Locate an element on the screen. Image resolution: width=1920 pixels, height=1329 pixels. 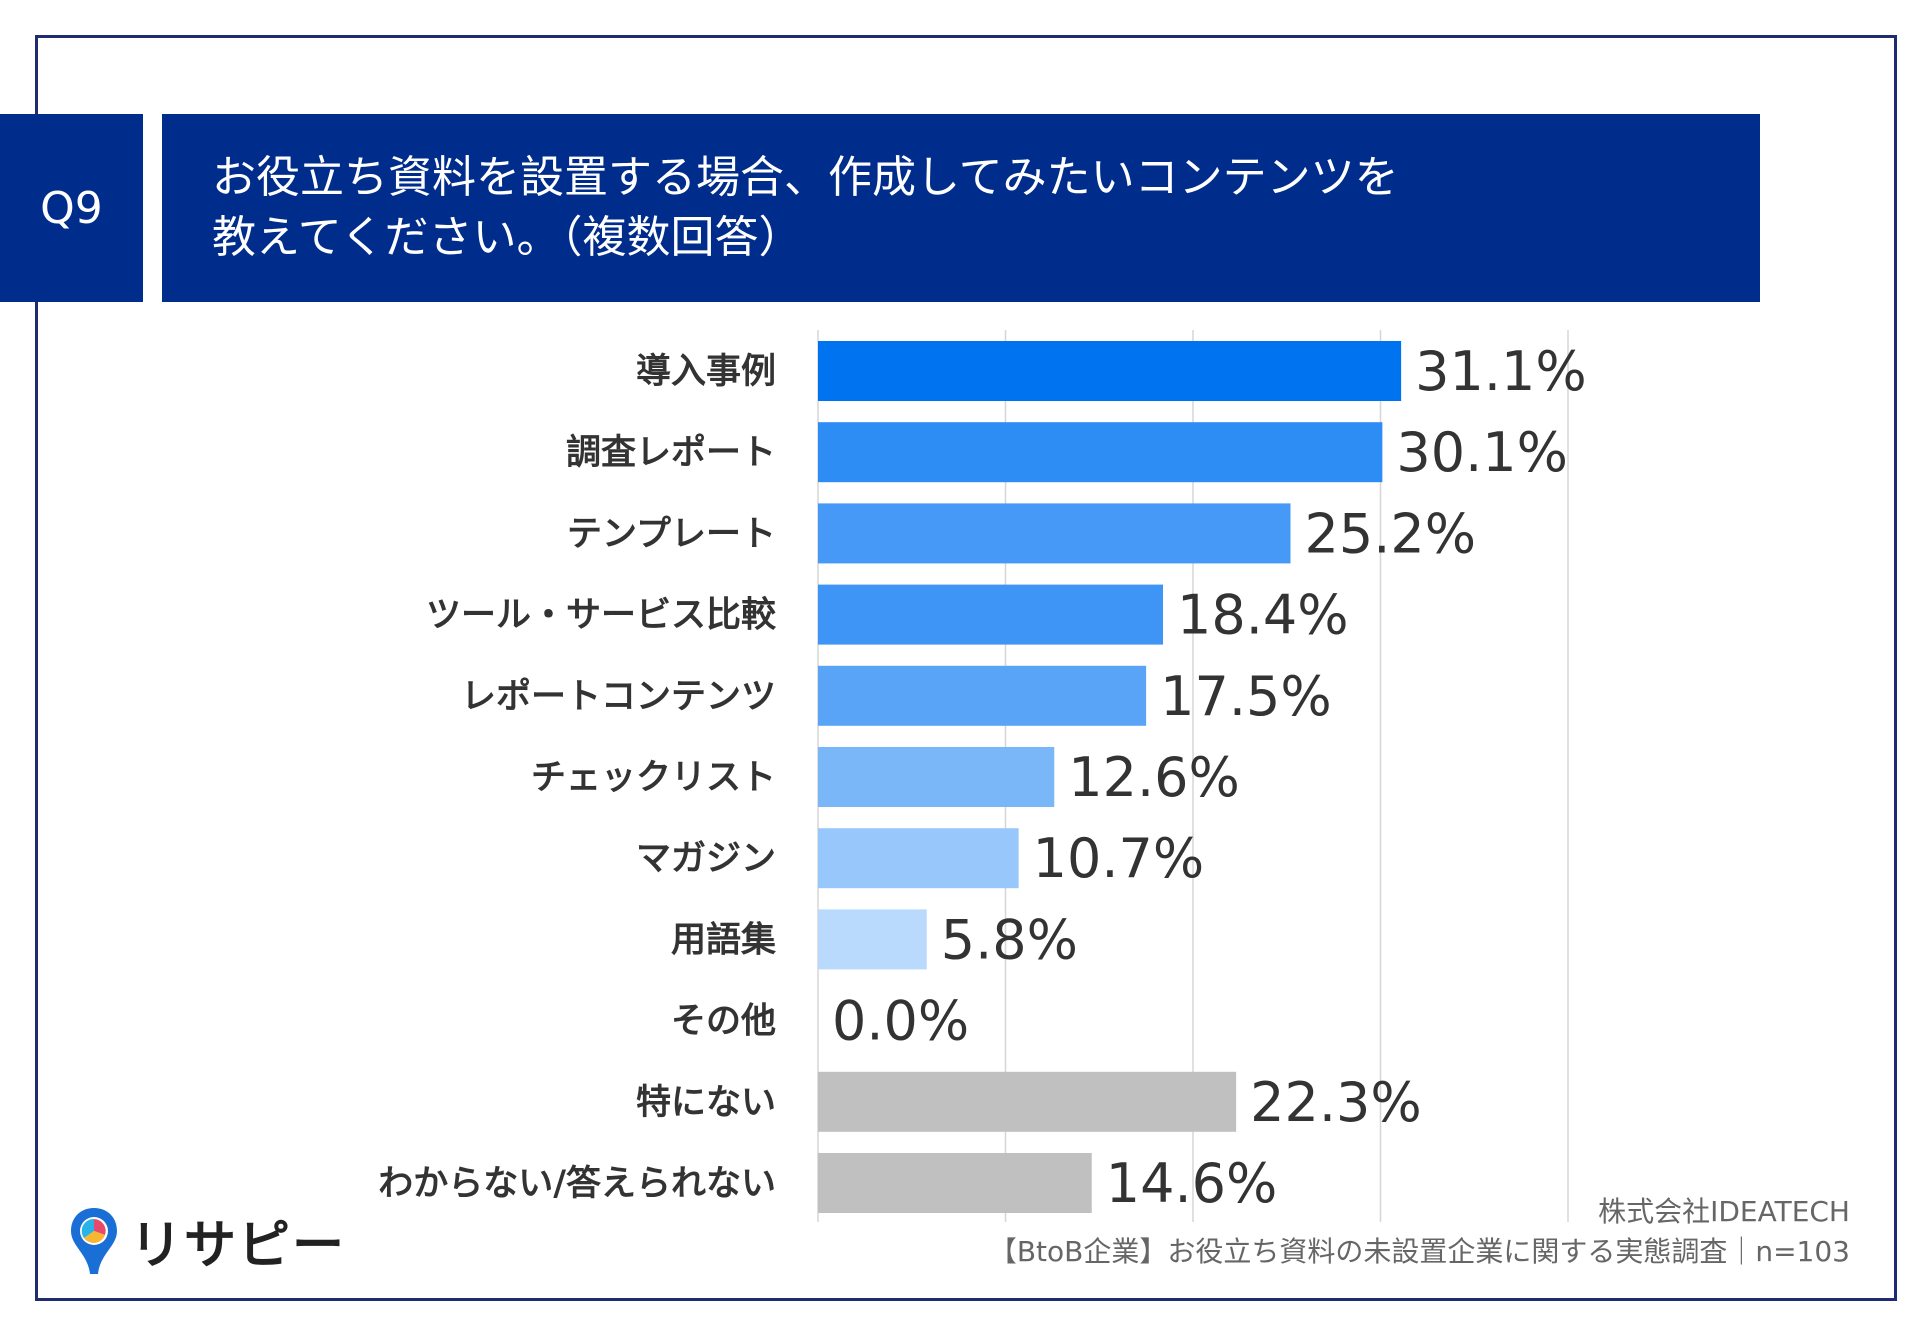
value-label-4: 17.5% is located at coordinates (1246, 696).